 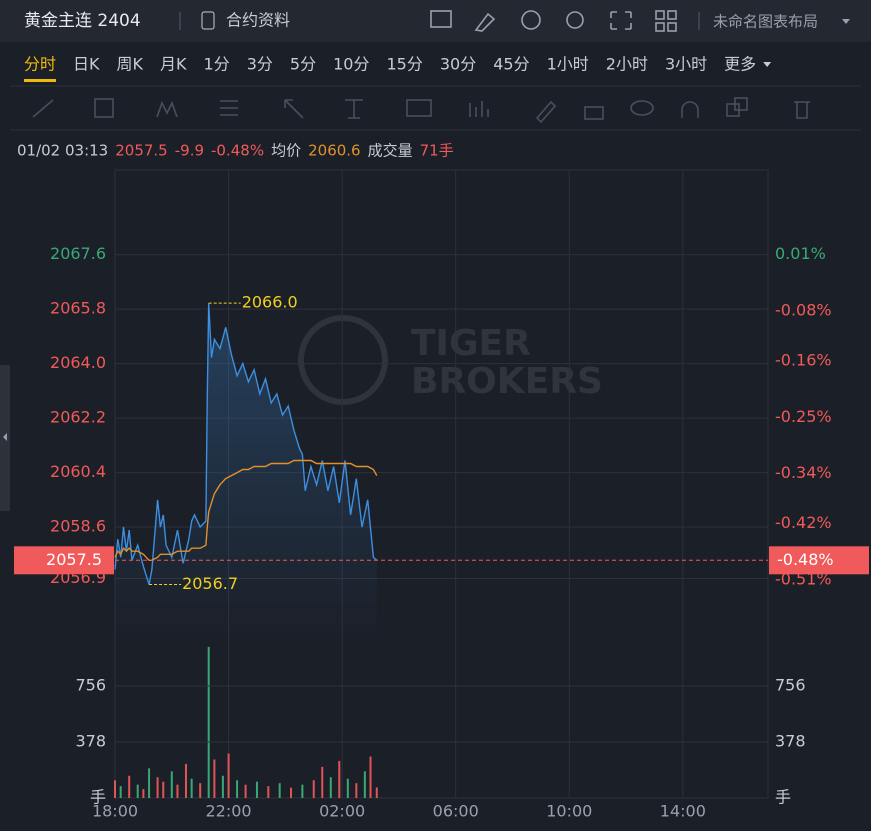 What do you see at coordinates (800, 253) in the screenshot?
I see `y2-tick-label: 0.01%` at bounding box center [800, 253].